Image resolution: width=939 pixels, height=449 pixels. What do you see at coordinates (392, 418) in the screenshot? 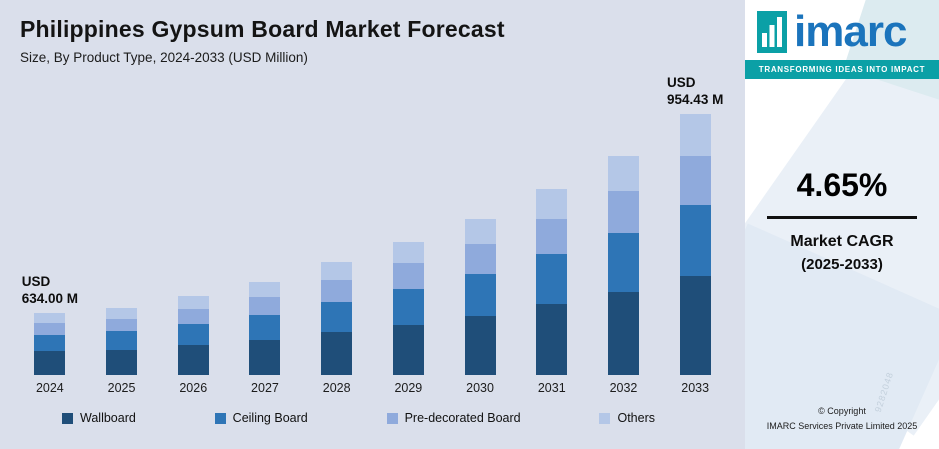
I see `legend-swatch-pre-decorated-board` at bounding box center [392, 418].